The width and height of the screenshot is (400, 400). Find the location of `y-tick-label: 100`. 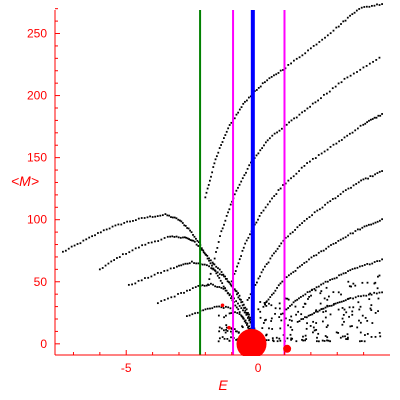

y-tick-label: 100 is located at coordinates (37, 220).